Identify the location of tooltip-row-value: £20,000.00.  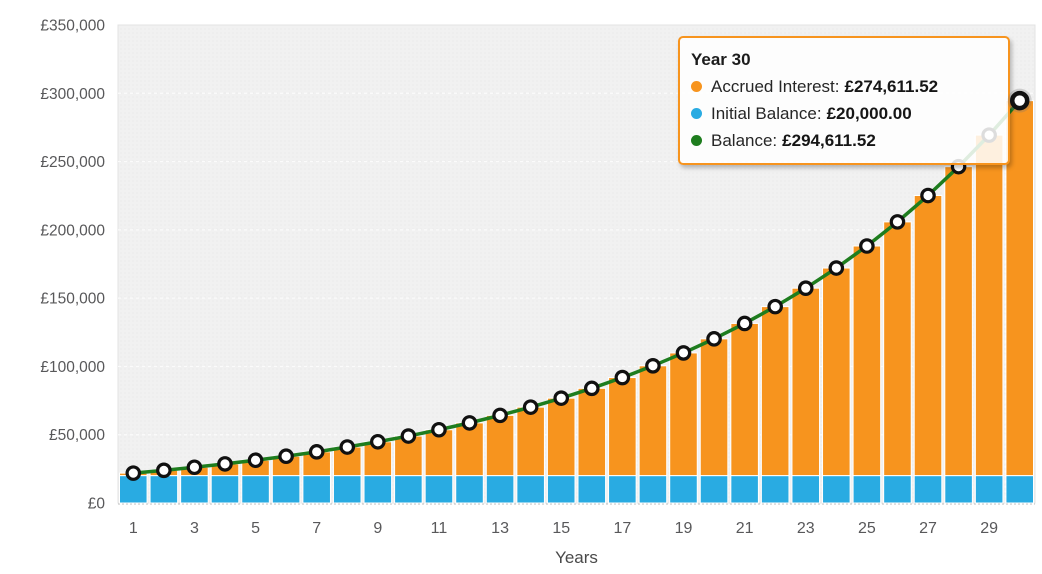
(869, 113).